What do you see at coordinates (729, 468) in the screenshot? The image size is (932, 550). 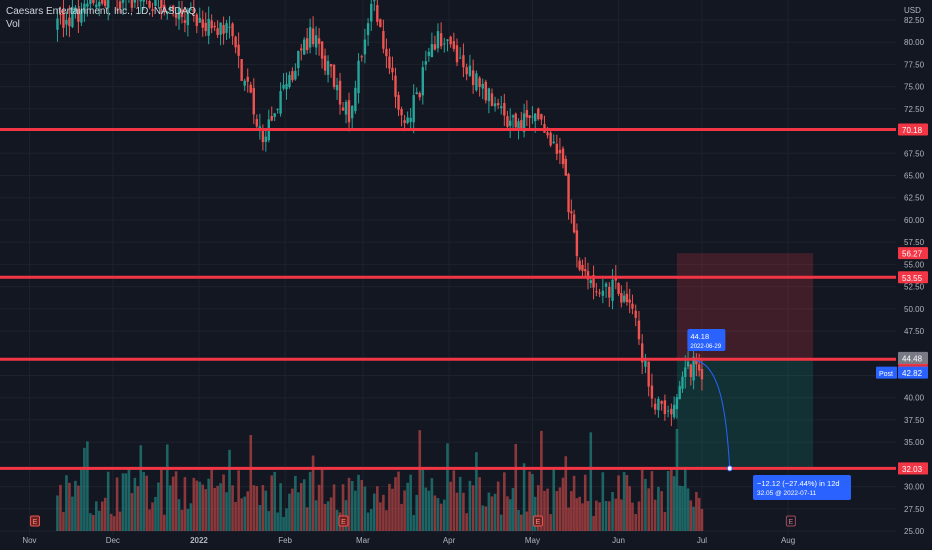 I see `projection-point` at bounding box center [729, 468].